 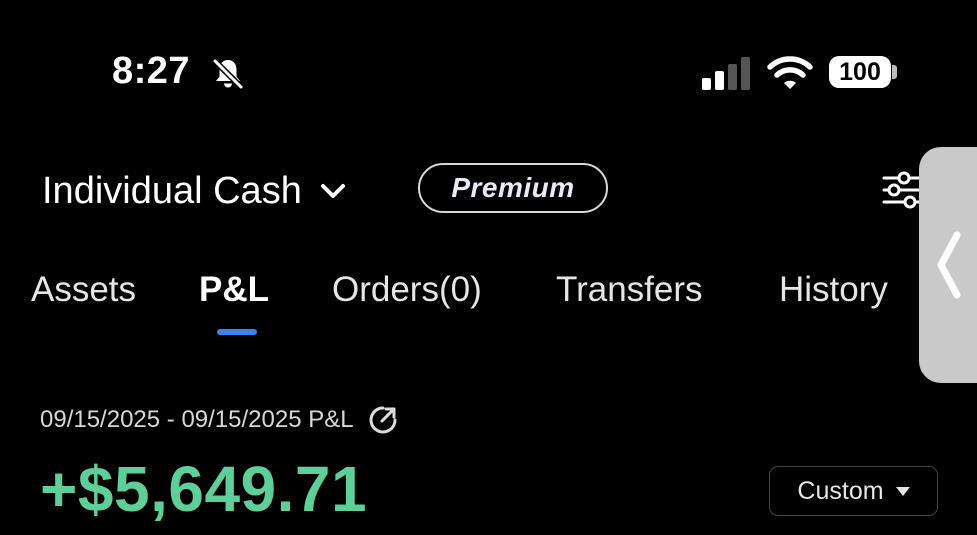 I want to click on pl-date-range: 09/15/2025 - 09/15/2025 P&L, so click(x=197, y=419).